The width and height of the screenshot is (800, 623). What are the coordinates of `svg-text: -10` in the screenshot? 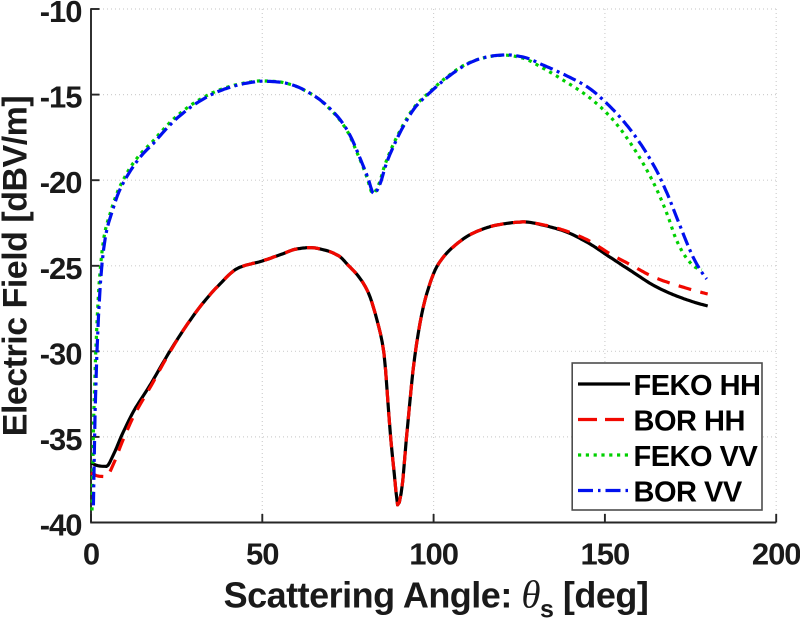 It's located at (61, 14).